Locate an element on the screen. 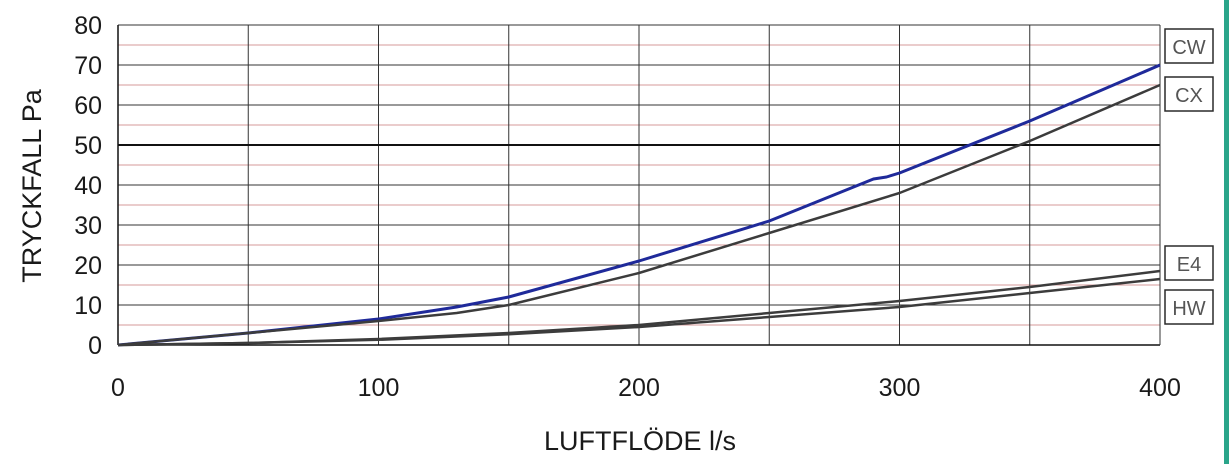  y-tick-label: 30 is located at coordinates (88, 226).